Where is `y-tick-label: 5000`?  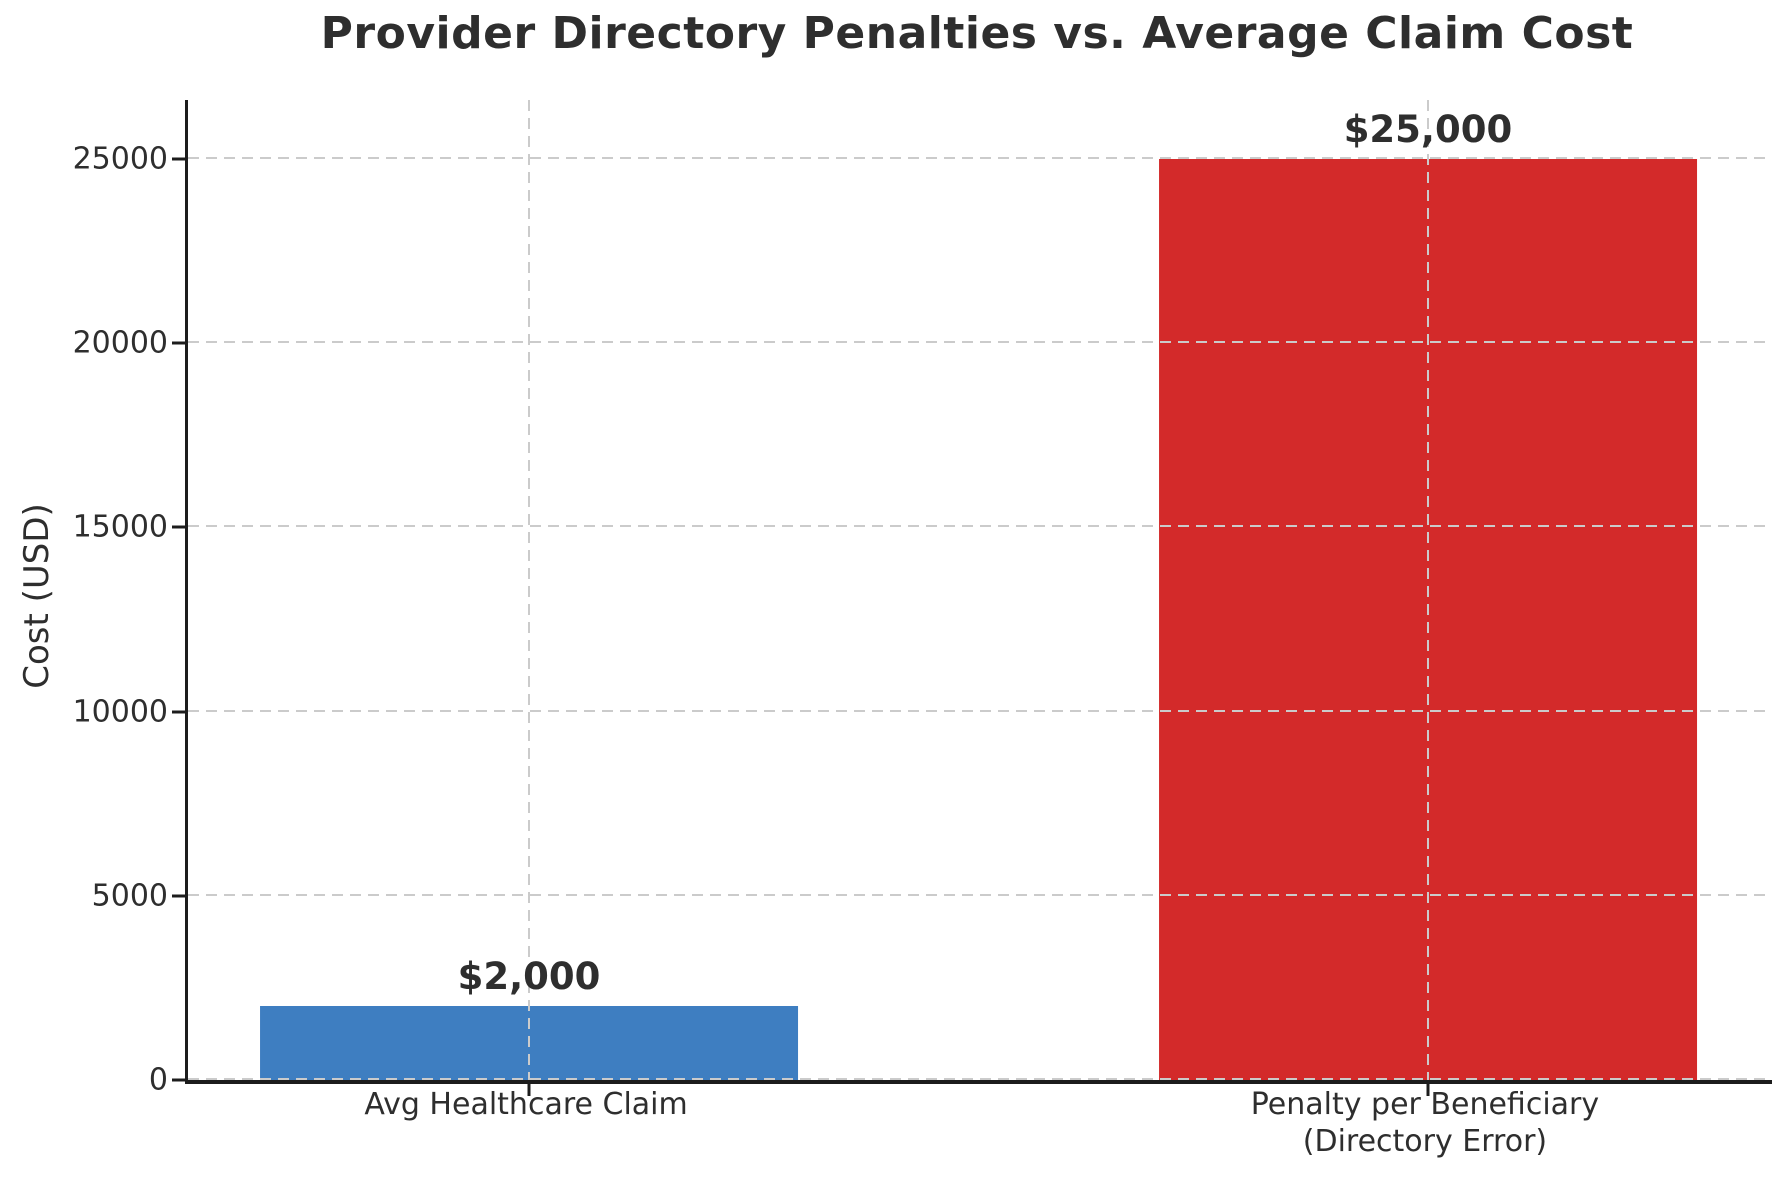
y-tick-label: 5000 is located at coordinates (129, 896).